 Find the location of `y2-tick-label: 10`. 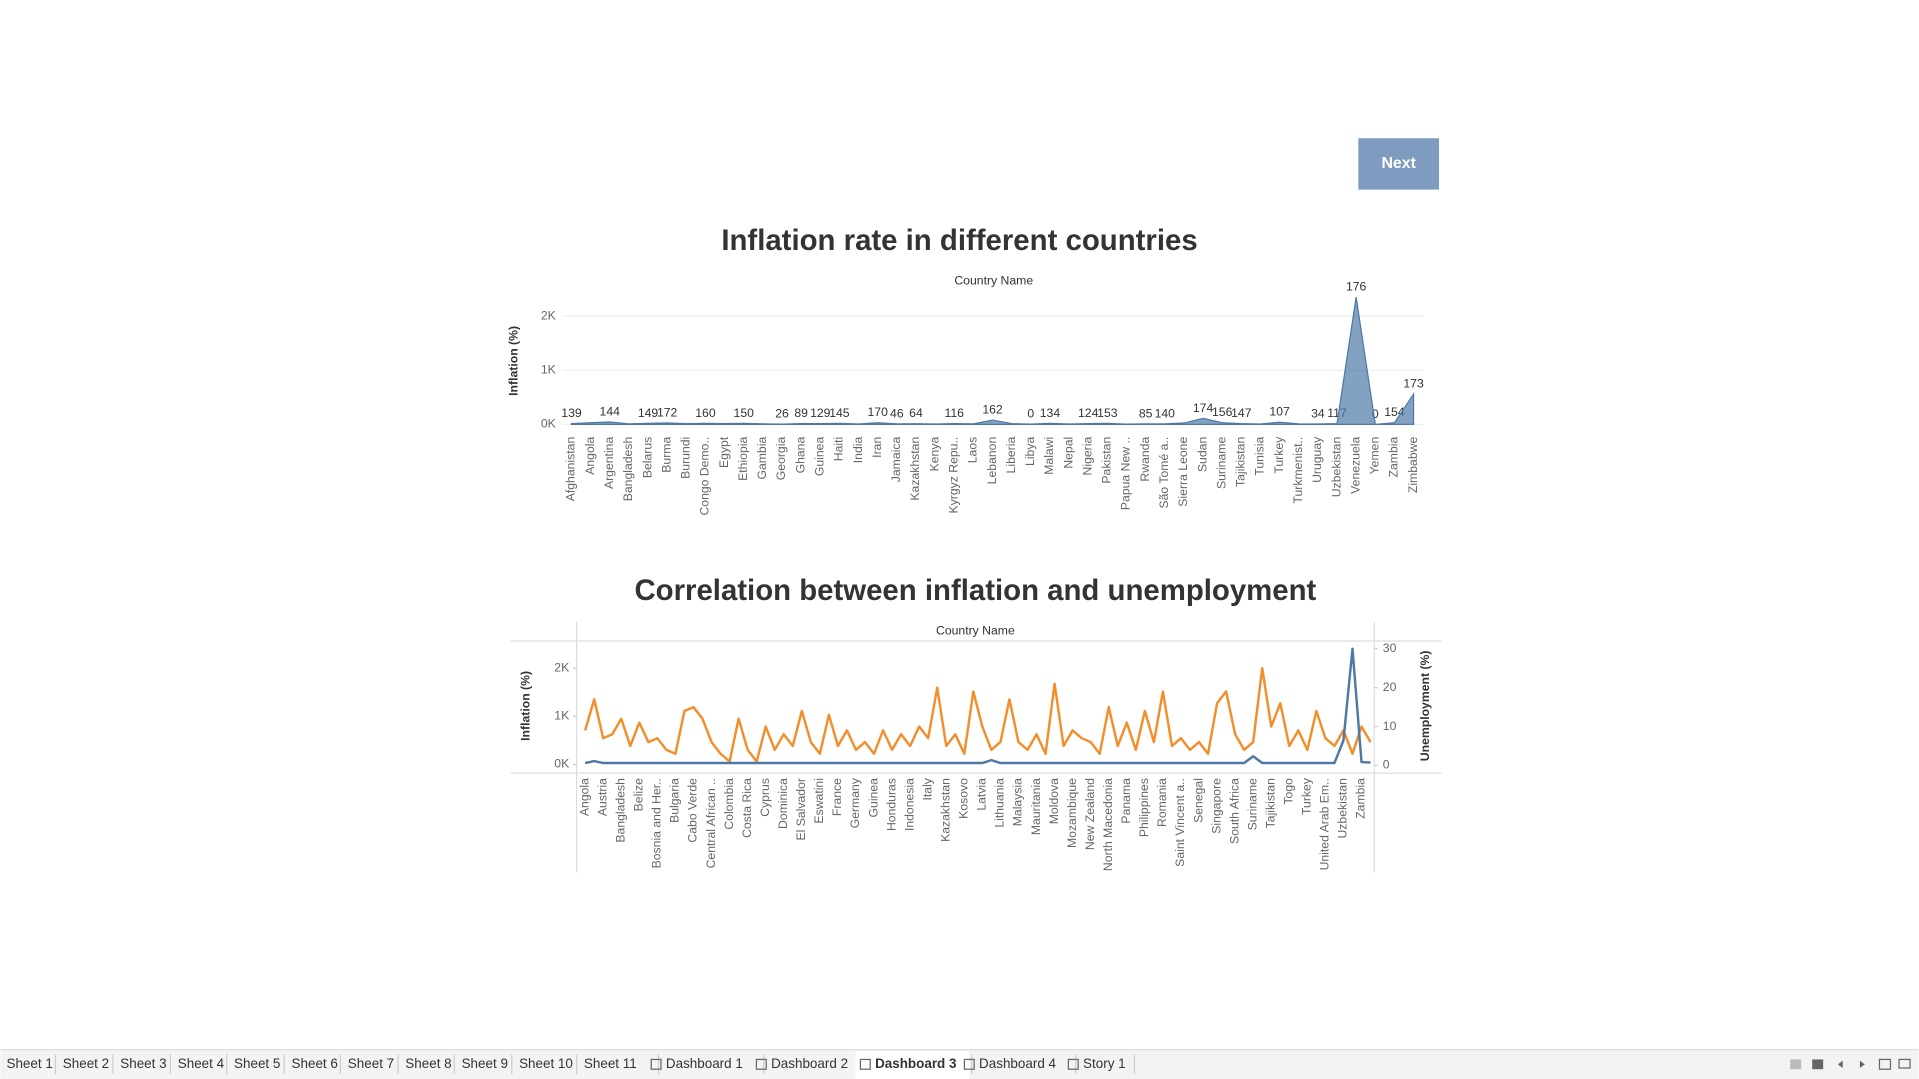

y2-tick-label: 10 is located at coordinates (1390, 726).